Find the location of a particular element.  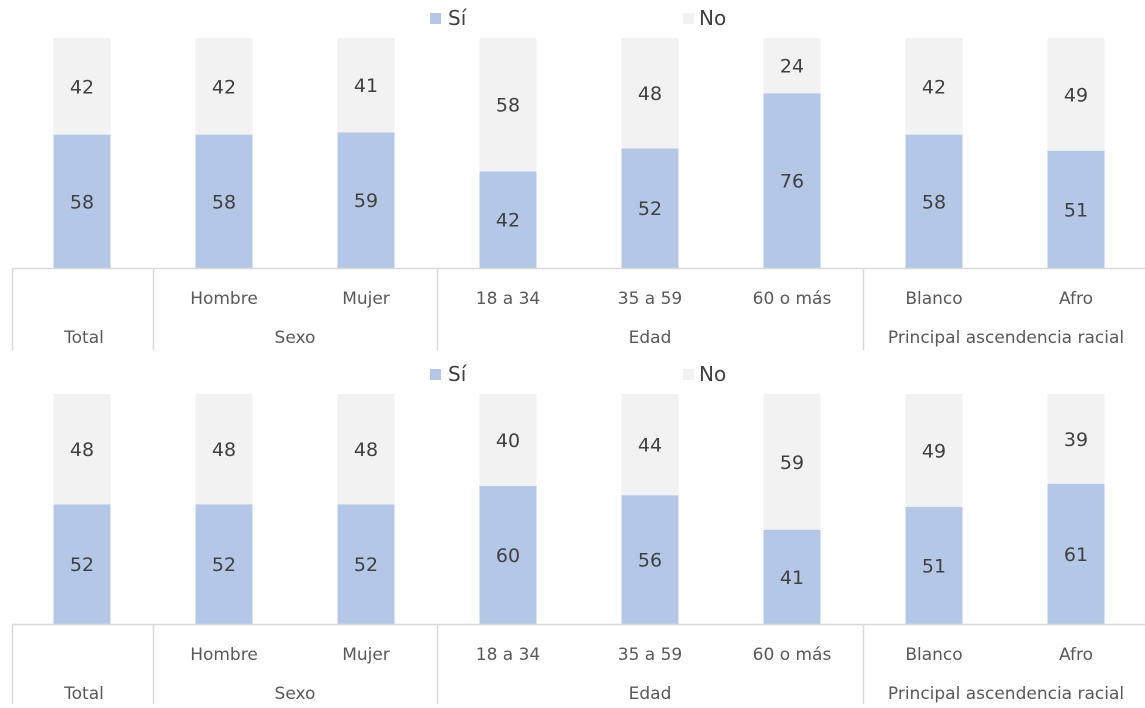

chart2-legend-swatch-si is located at coordinates (435, 374).